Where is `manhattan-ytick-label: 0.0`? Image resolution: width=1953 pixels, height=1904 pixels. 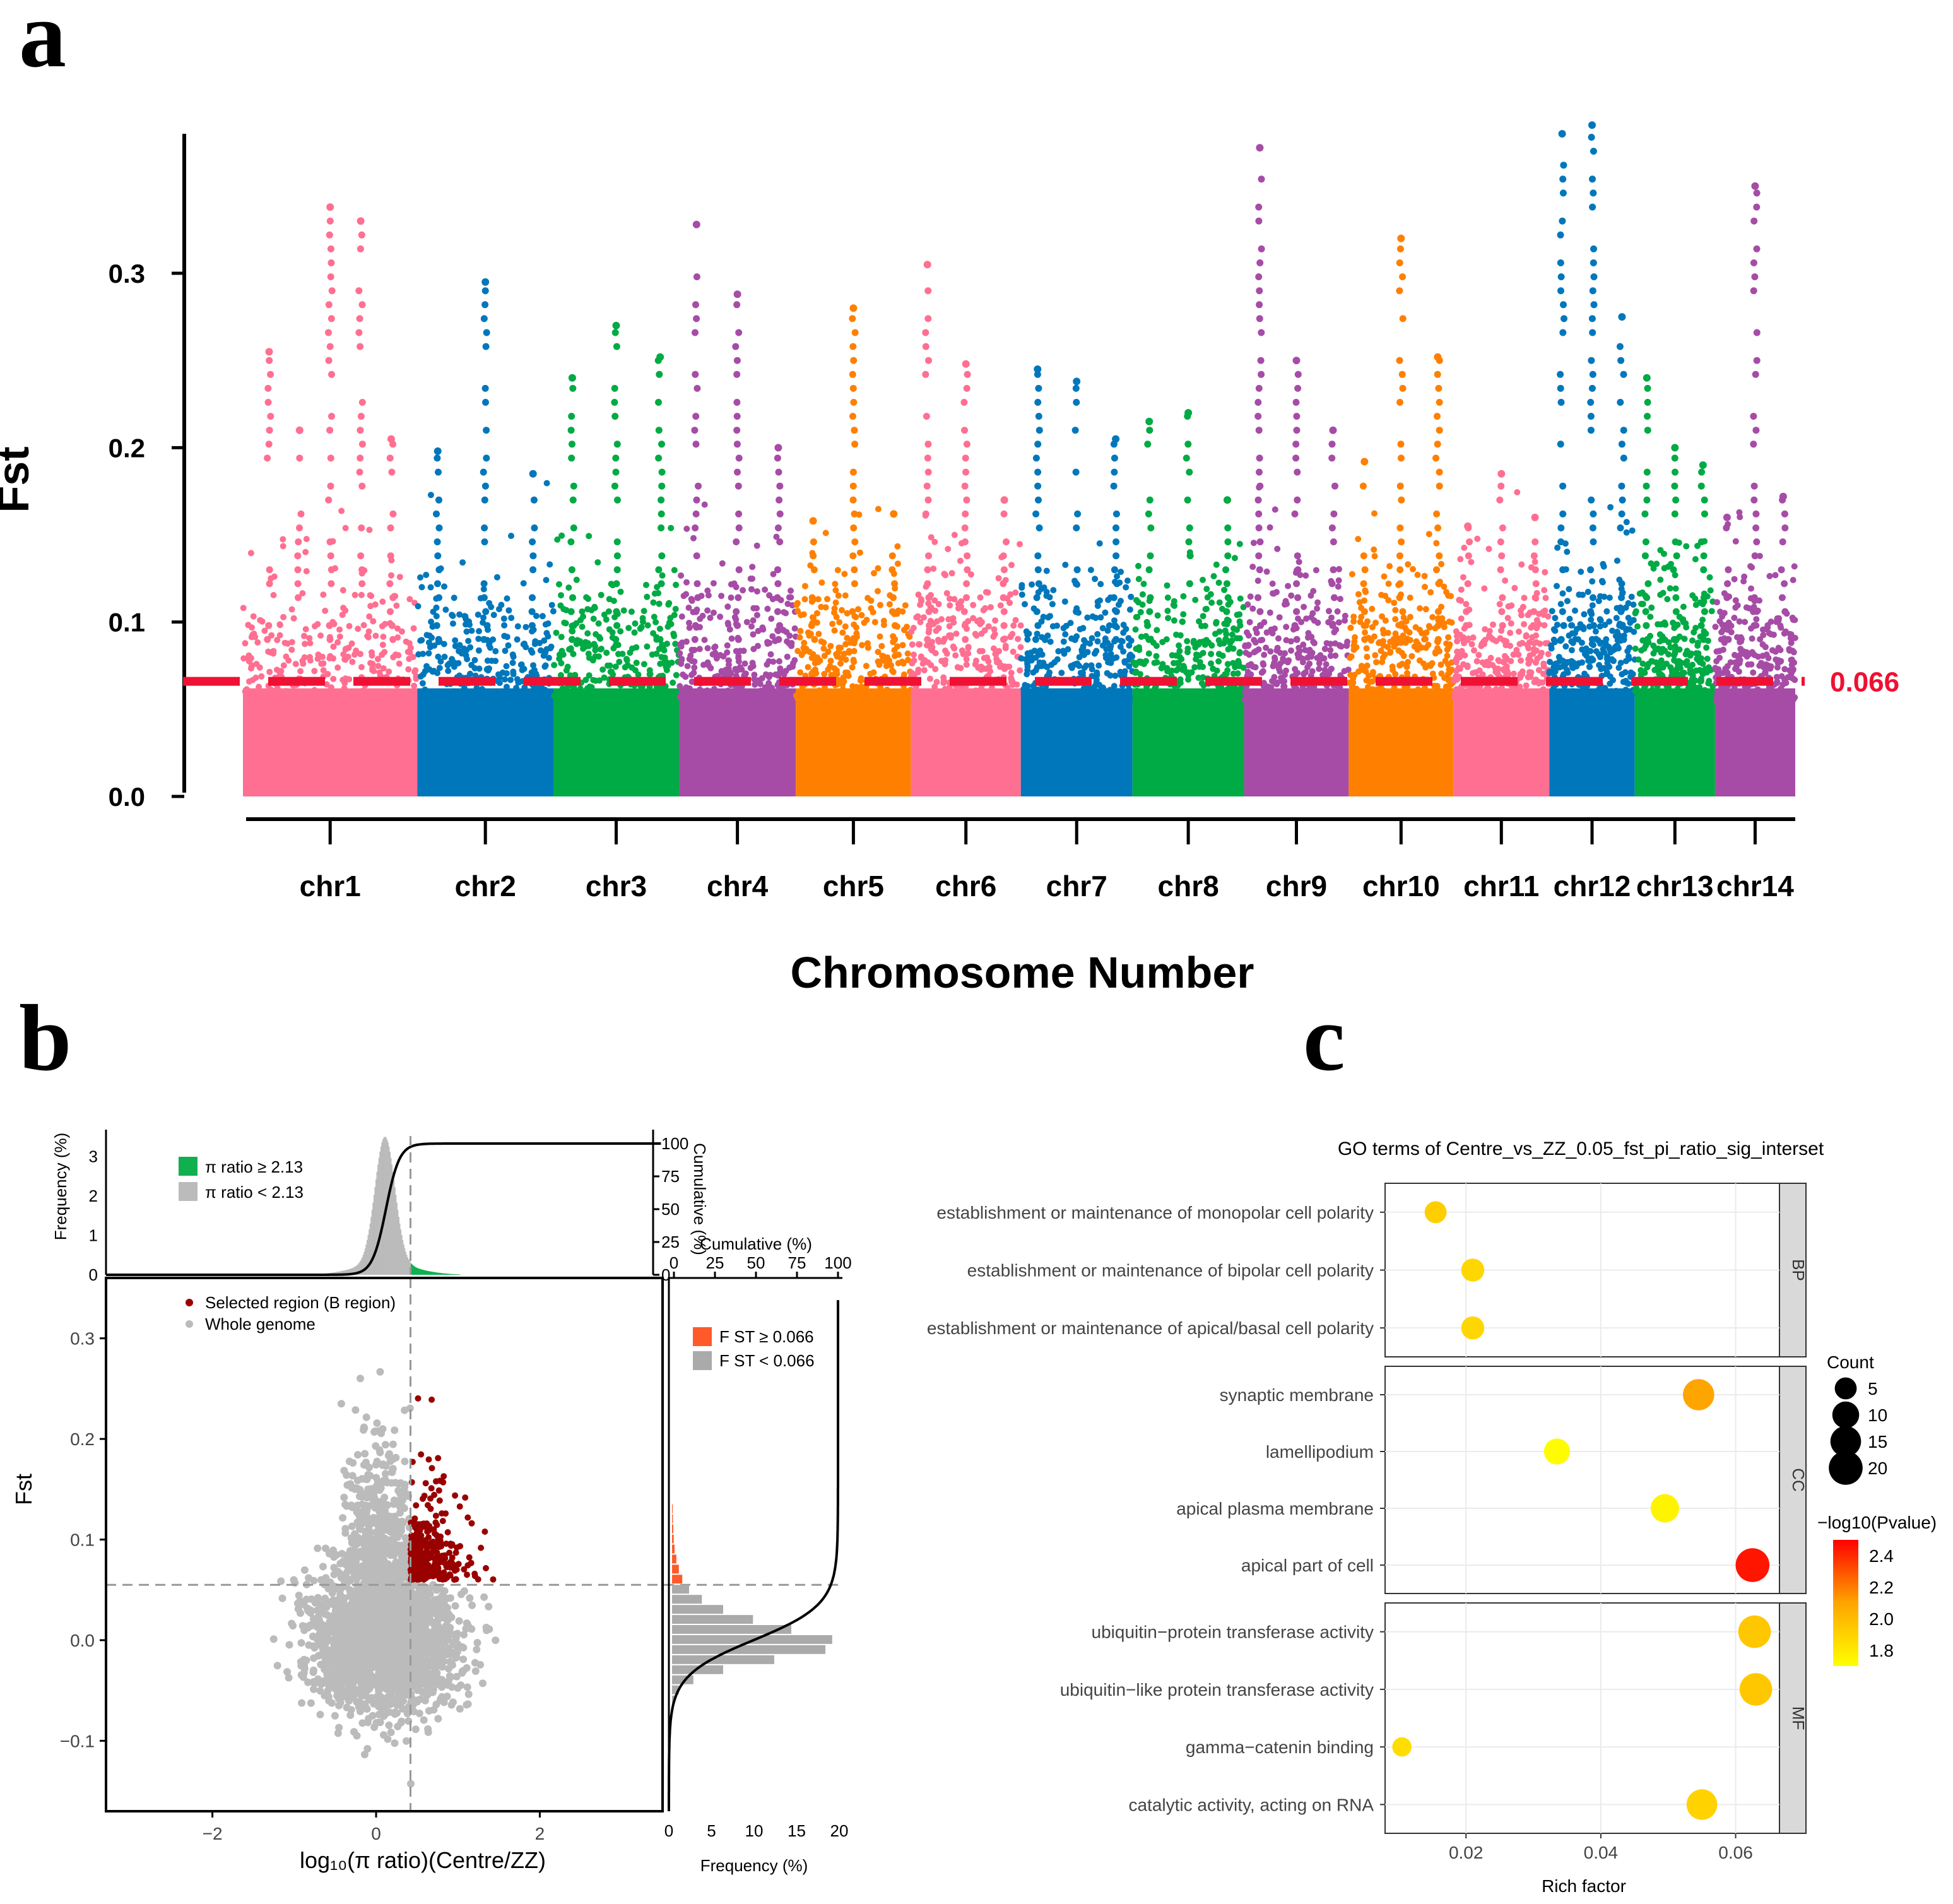 manhattan-ytick-label: 0.0 is located at coordinates (127, 797).